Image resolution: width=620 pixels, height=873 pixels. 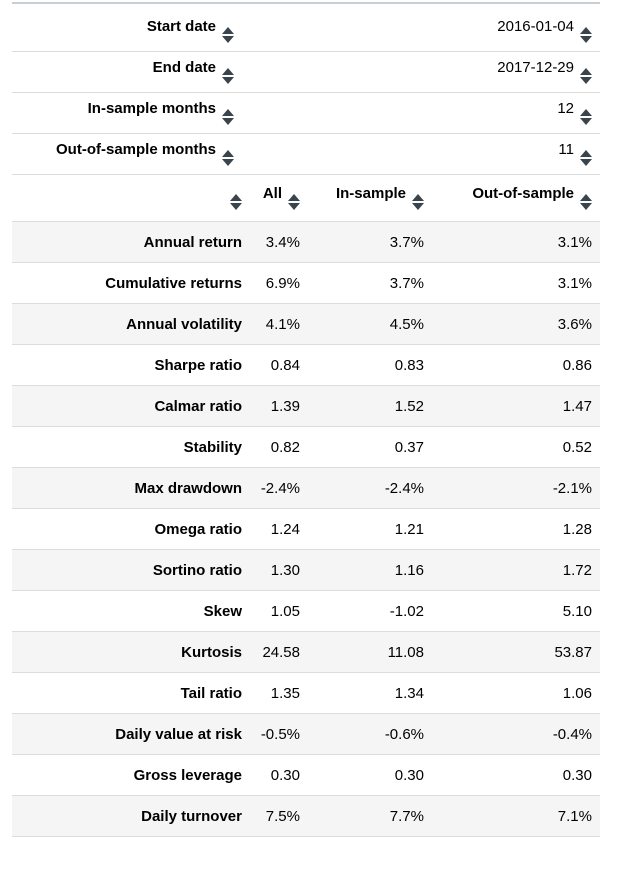 What do you see at coordinates (421, 153) in the screenshot?
I see `out-of-sample-months-value: 11` at bounding box center [421, 153].